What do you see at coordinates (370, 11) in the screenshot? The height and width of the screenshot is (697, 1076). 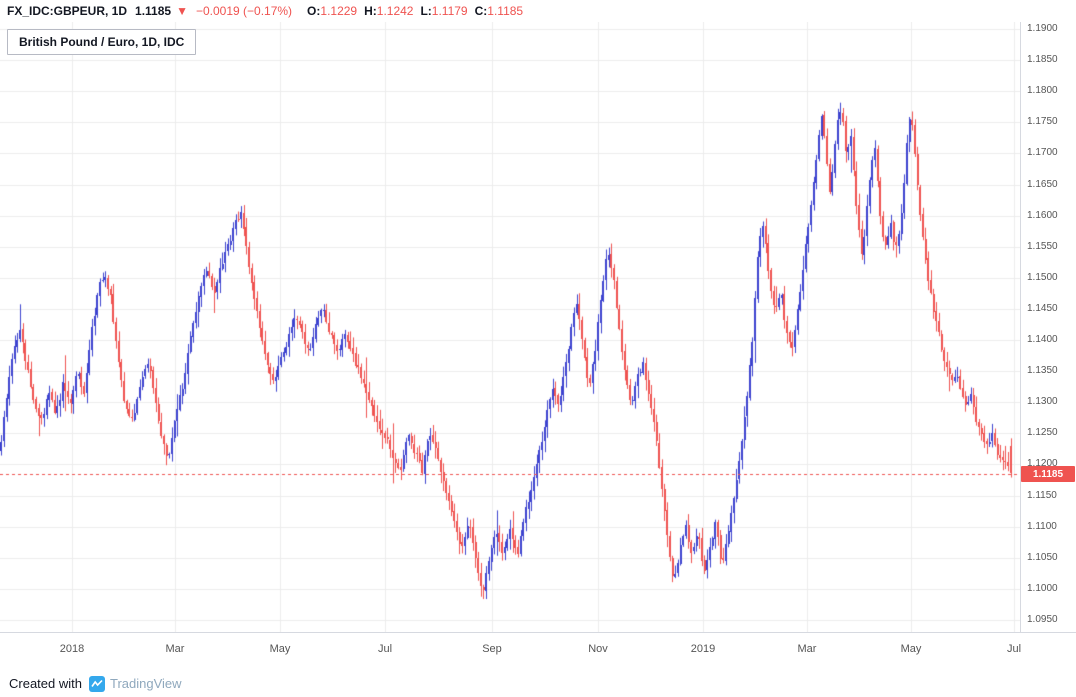 I see `high-label: H:` at bounding box center [370, 11].